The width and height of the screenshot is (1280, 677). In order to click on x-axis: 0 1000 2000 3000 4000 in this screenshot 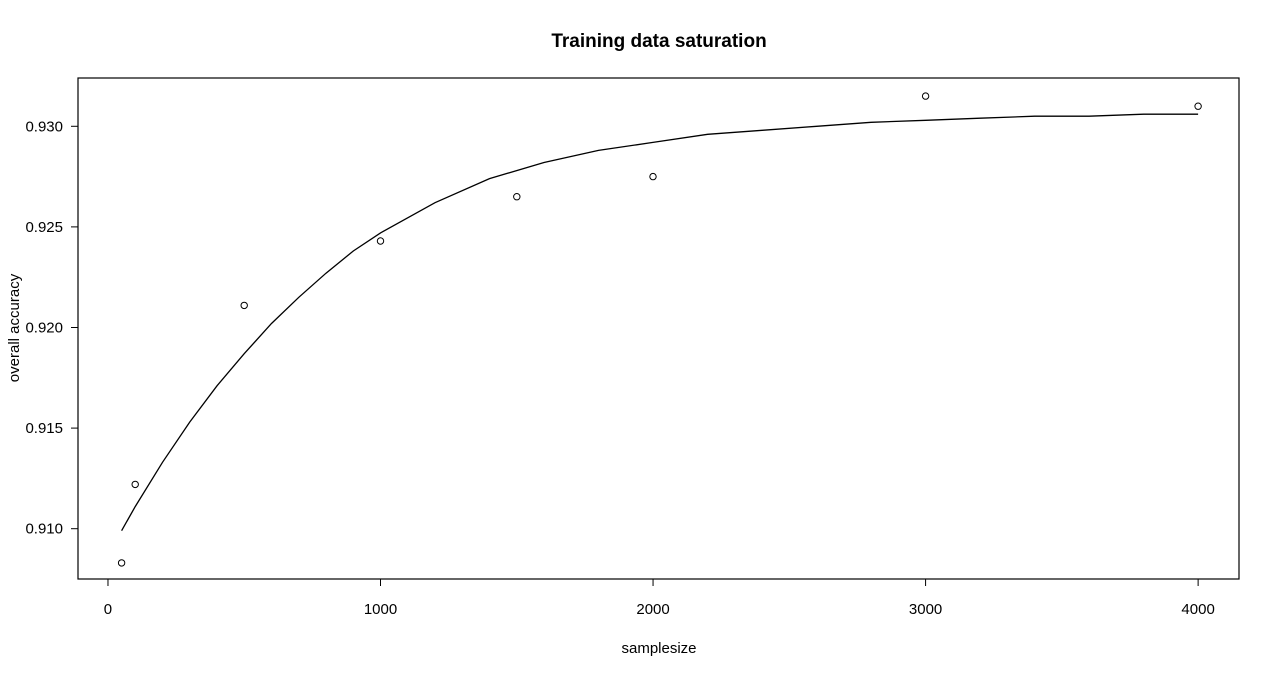, I will do `click(659, 598)`.